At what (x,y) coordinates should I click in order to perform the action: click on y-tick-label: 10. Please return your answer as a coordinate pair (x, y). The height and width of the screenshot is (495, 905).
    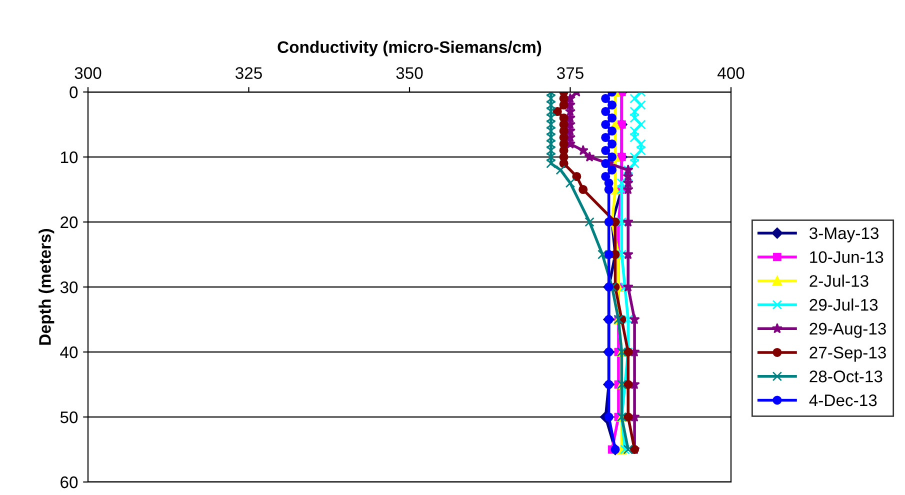
    Looking at the image, I should click on (69, 157).